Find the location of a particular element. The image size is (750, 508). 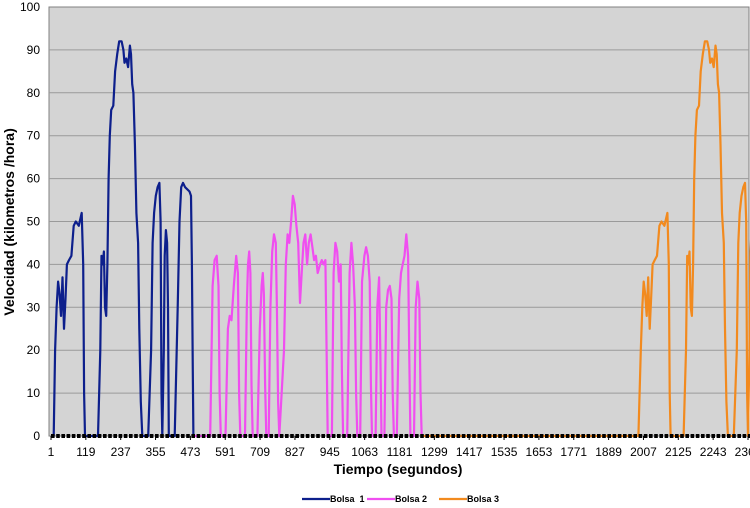

y-tick-label: 60 is located at coordinates (34, 179).